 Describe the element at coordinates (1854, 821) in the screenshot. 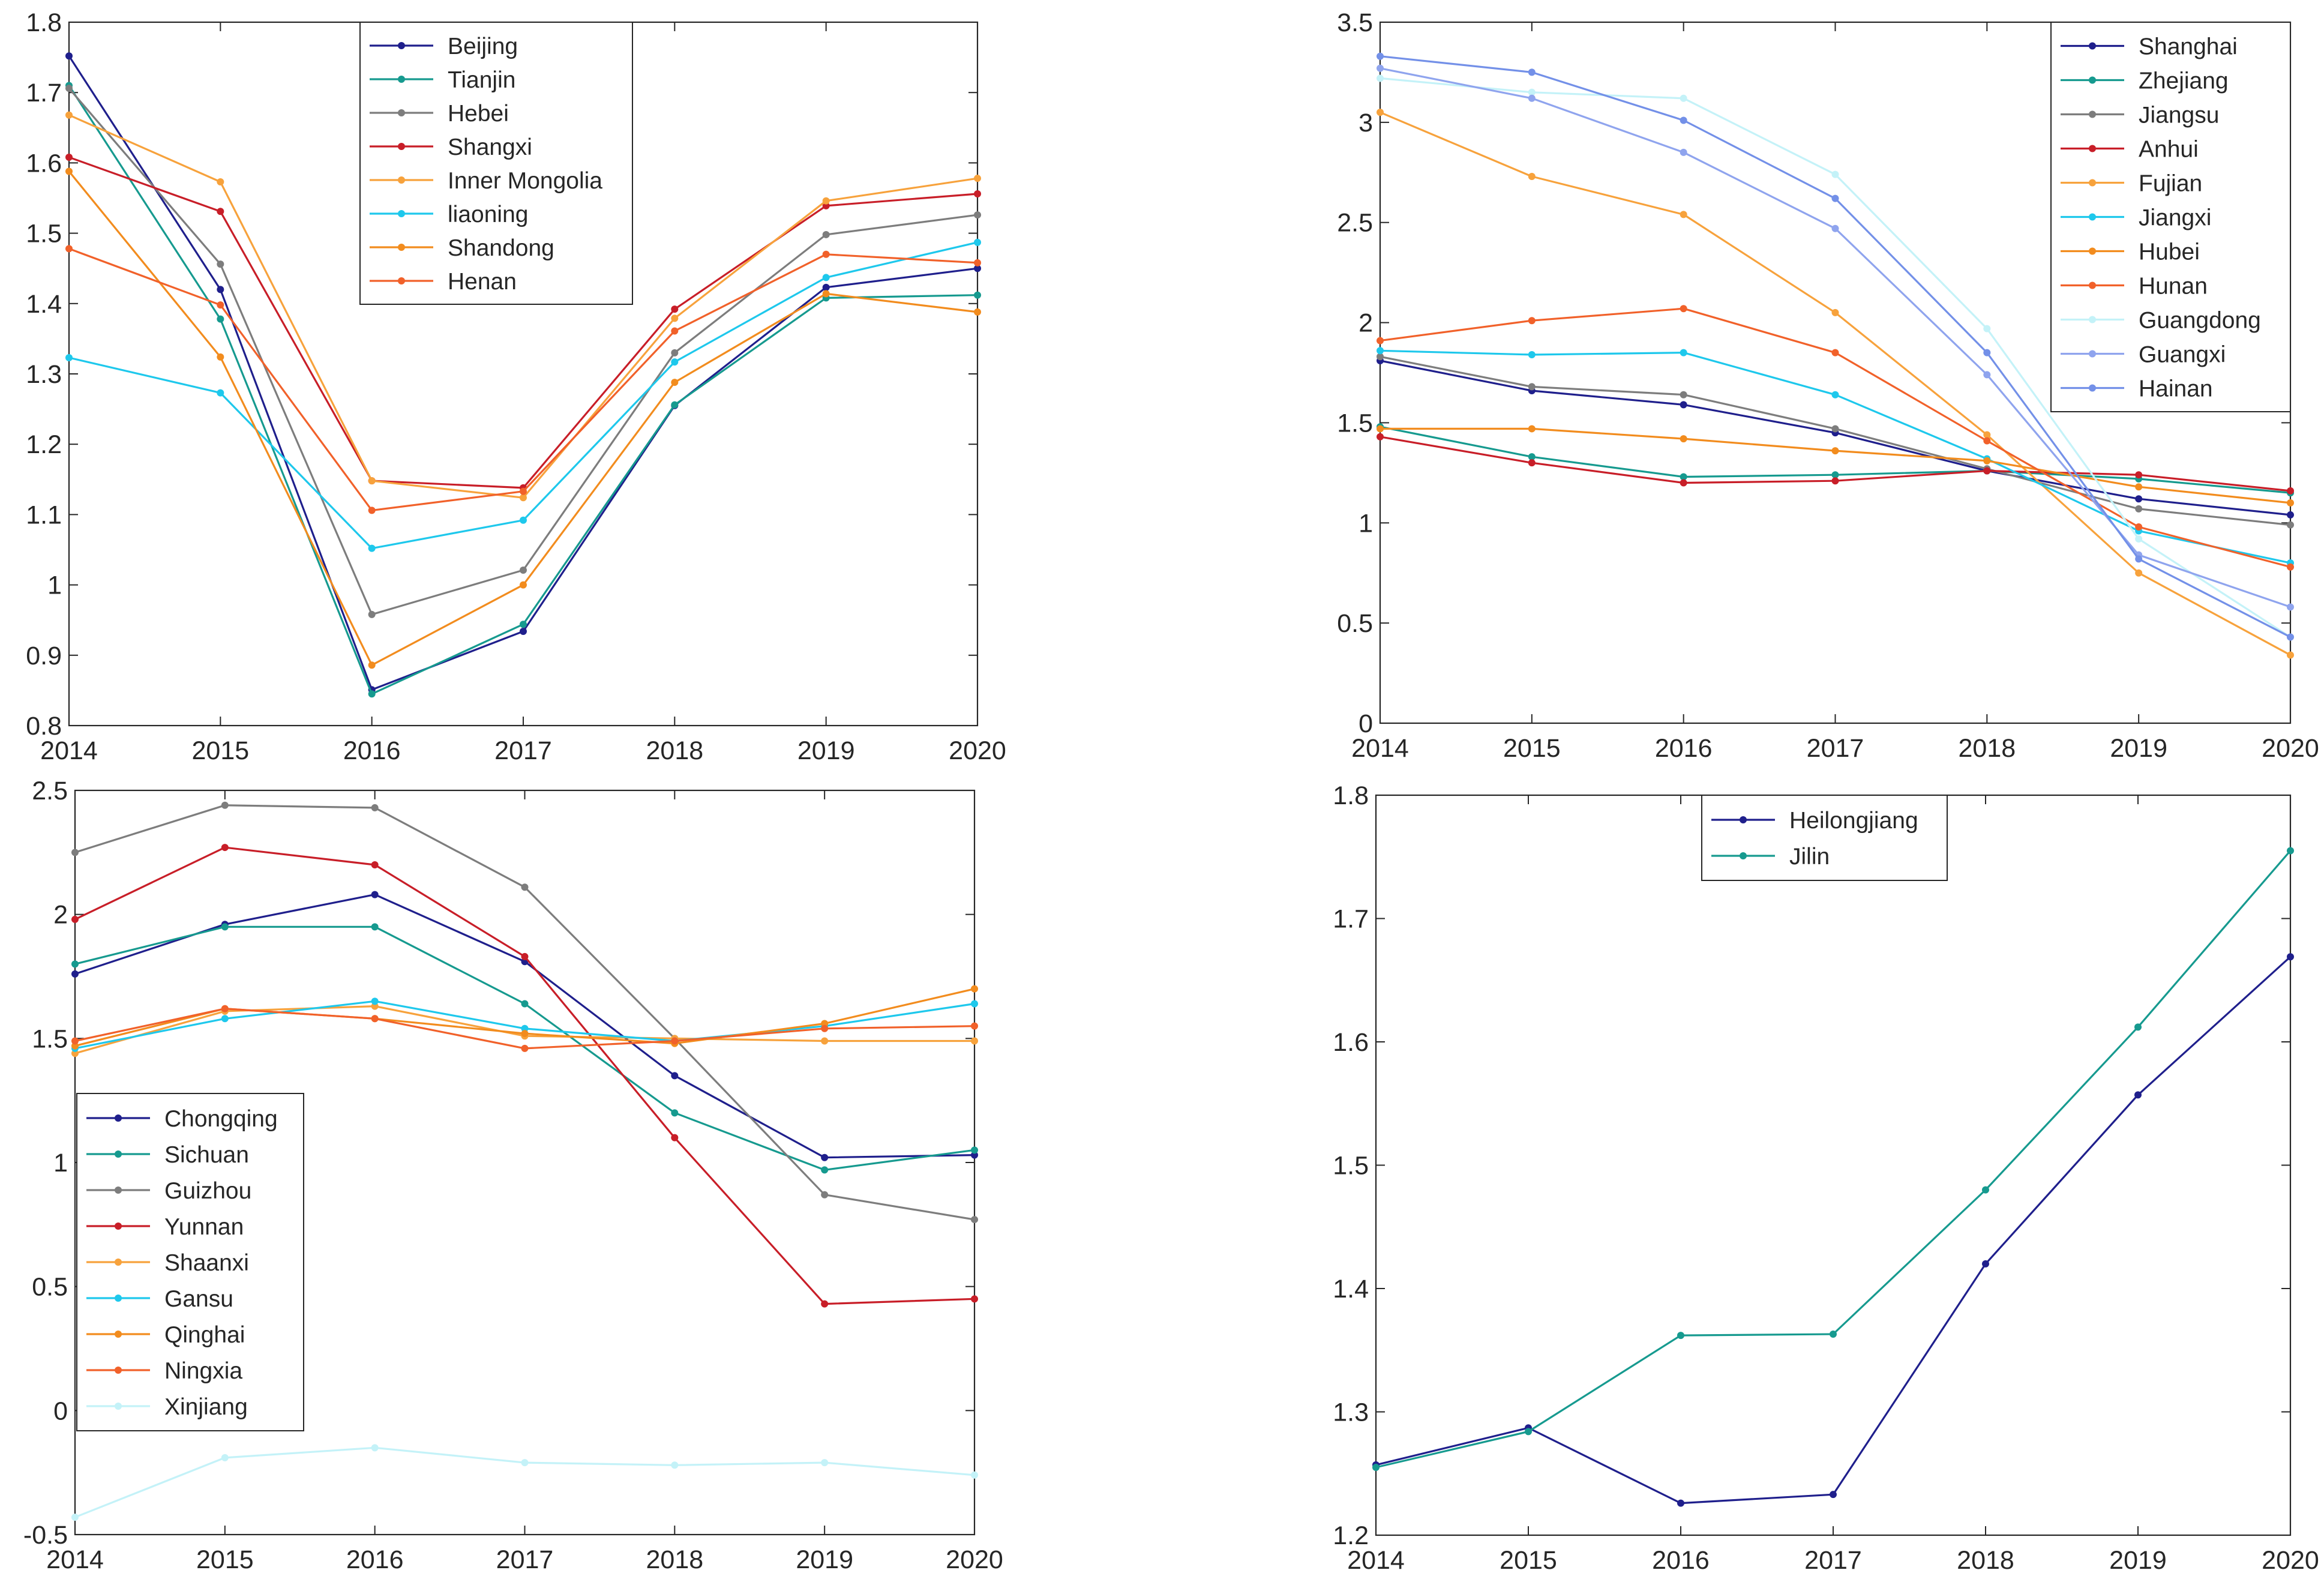

I see `legend-label: Heilongjiang` at that location.